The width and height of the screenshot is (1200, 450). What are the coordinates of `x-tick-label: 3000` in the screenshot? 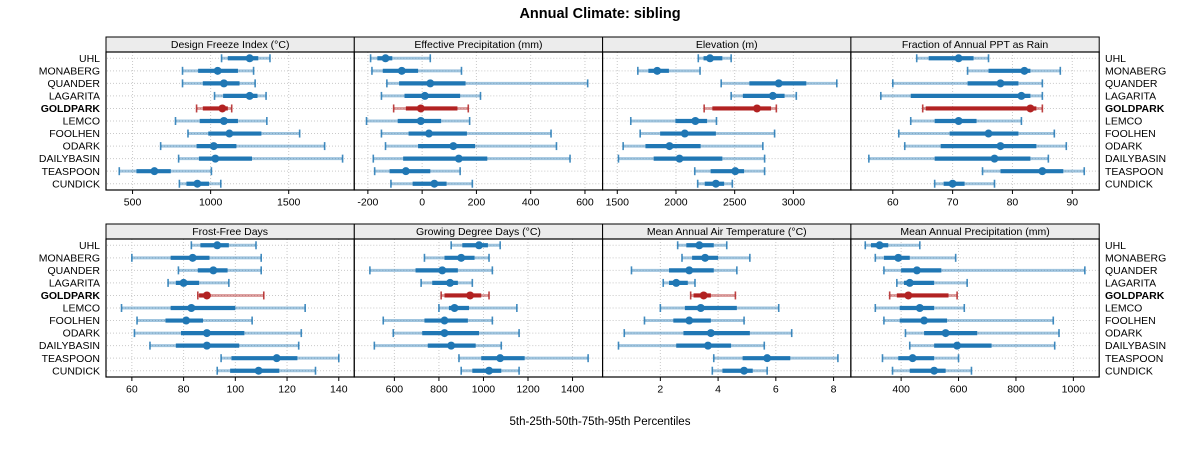 It's located at (794, 203).